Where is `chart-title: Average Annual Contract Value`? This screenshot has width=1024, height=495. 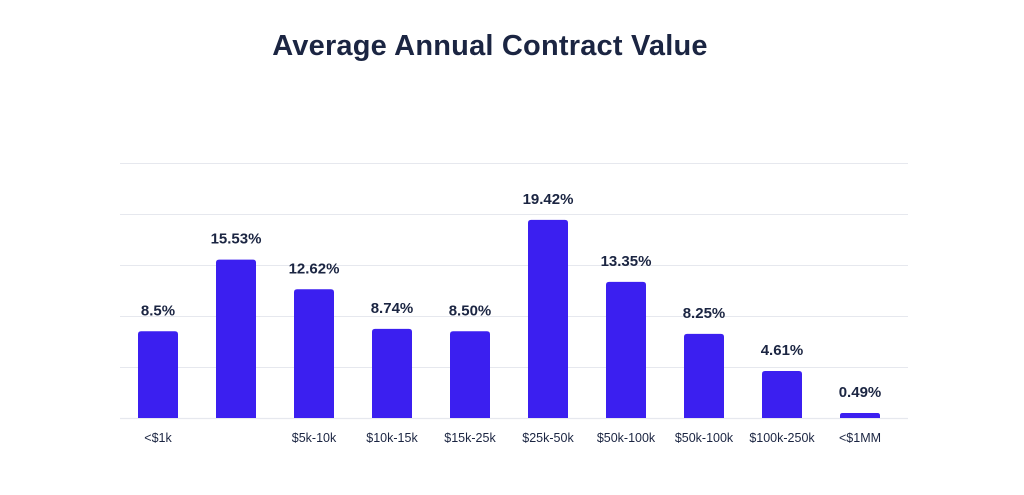
chart-title: Average Annual Contract Value is located at coordinates (490, 46).